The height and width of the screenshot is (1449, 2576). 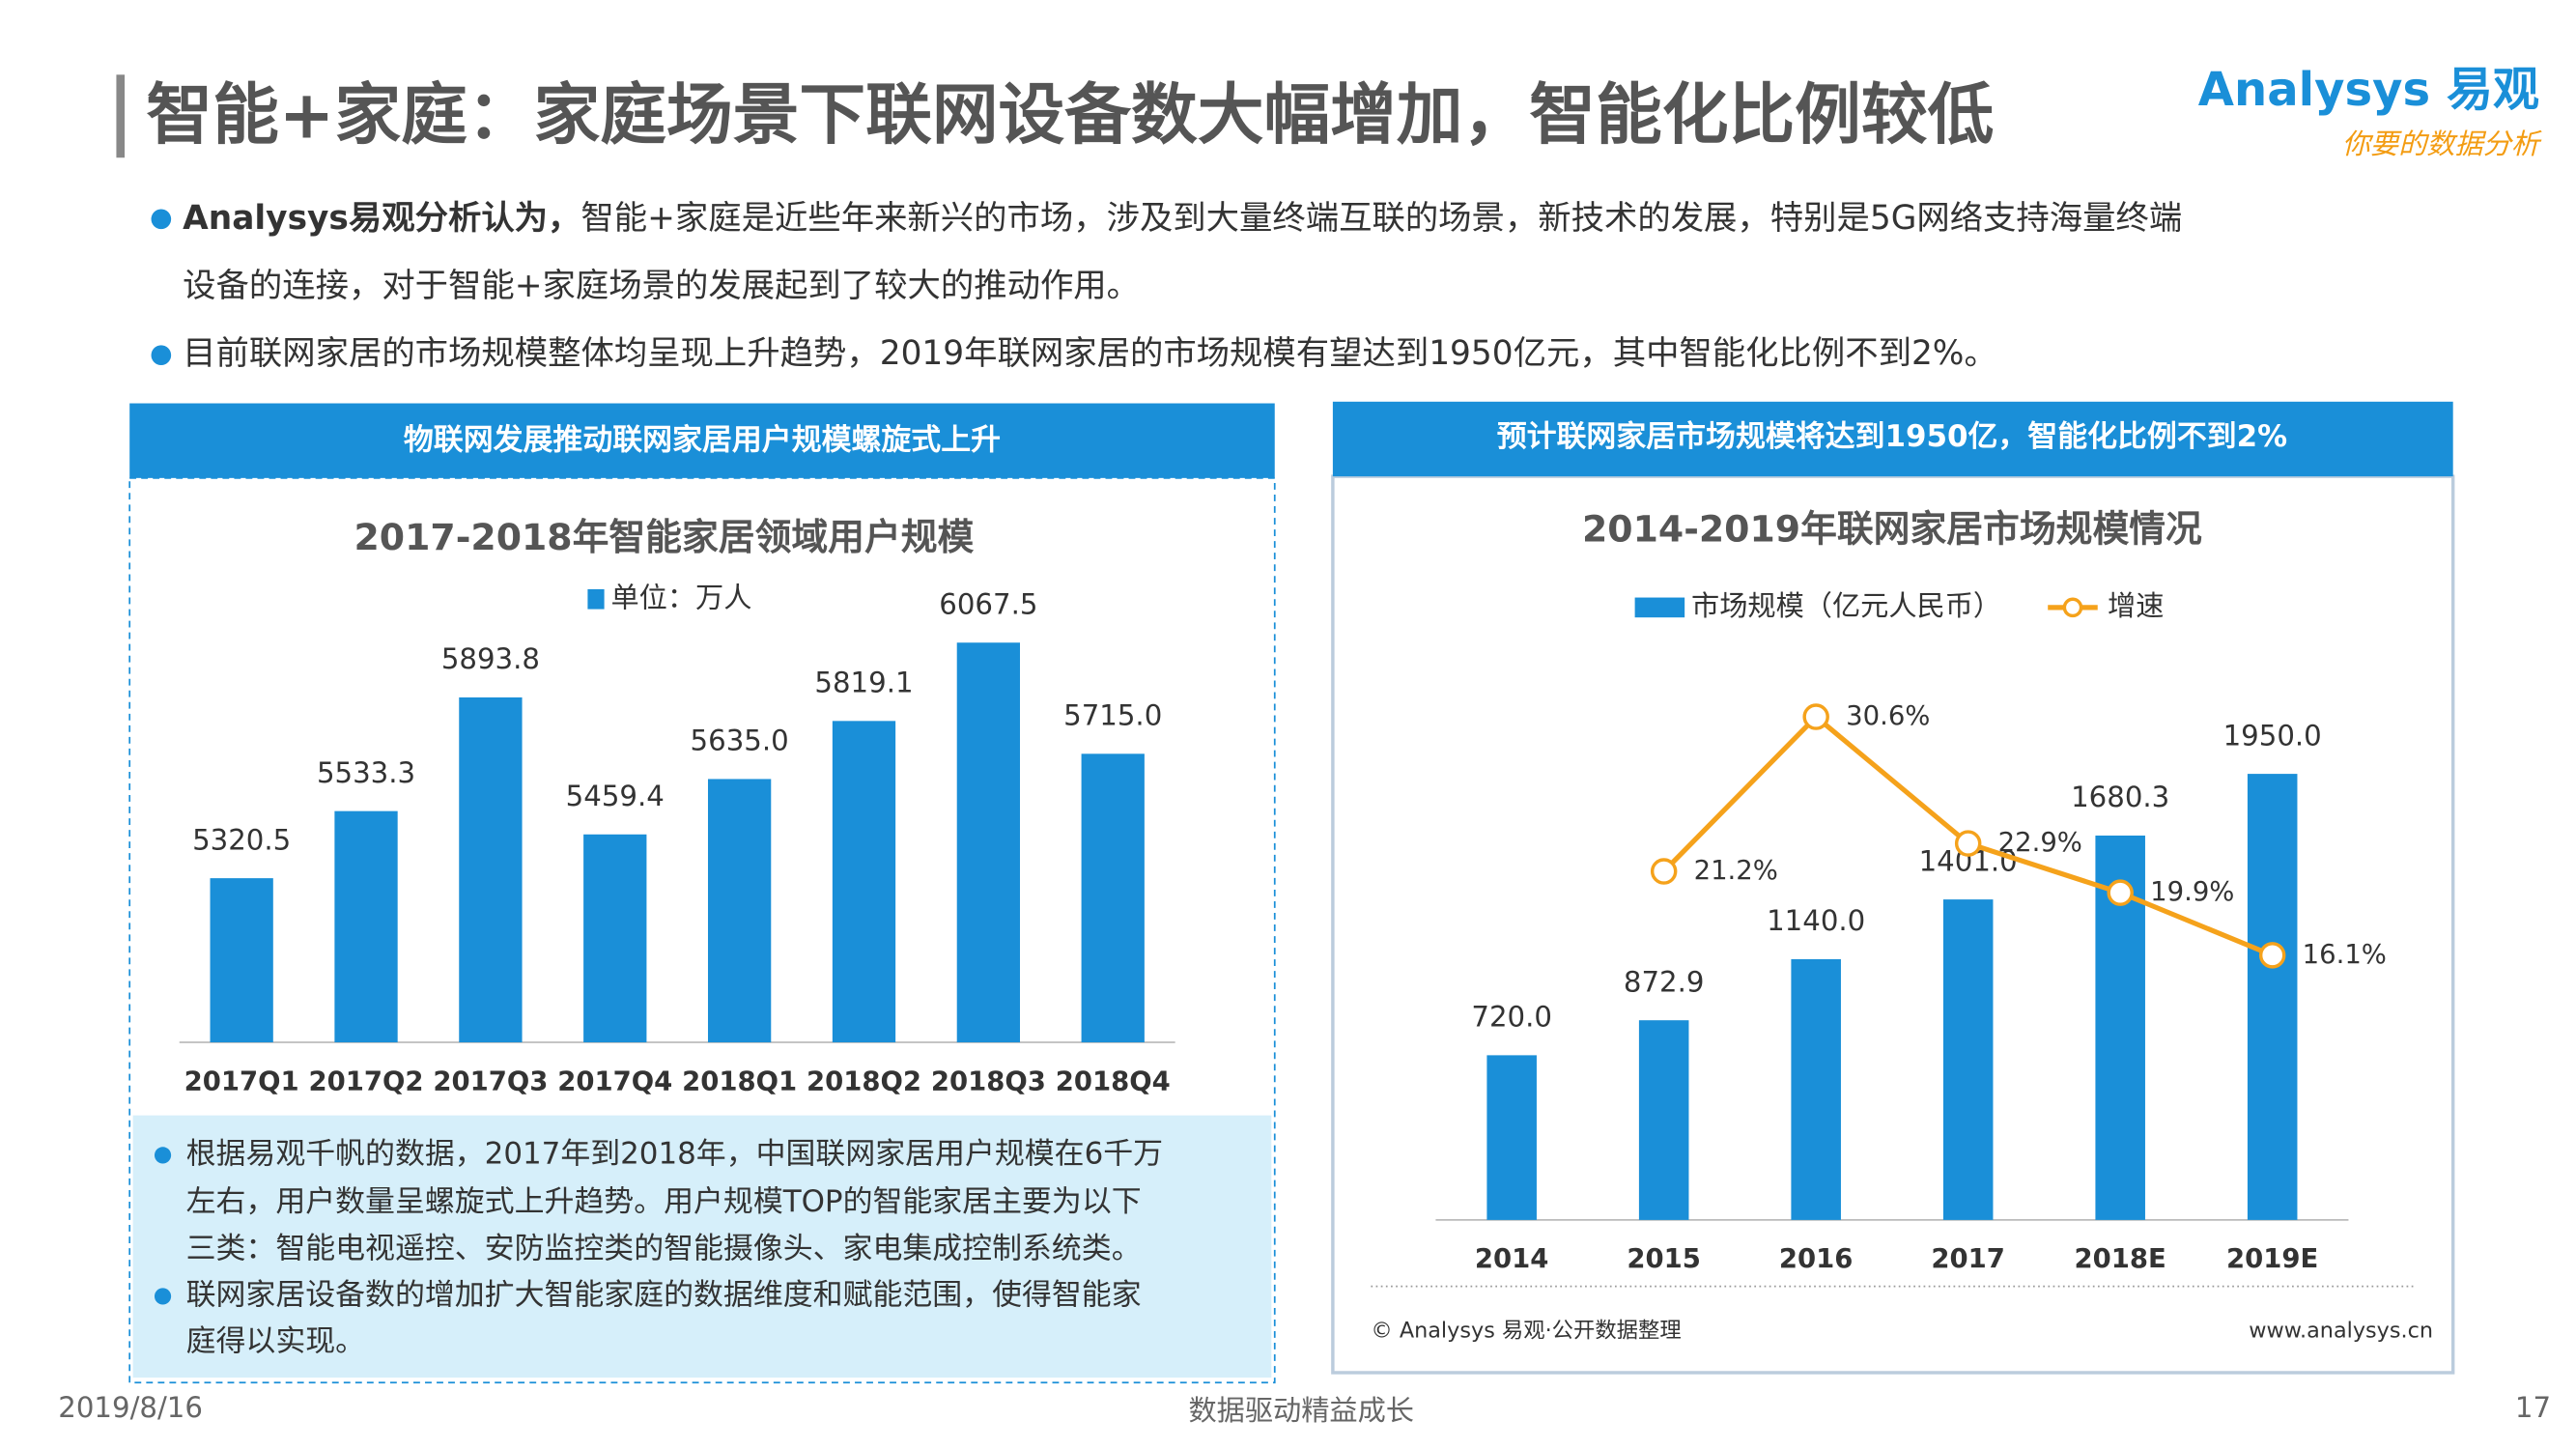 I want to click on value-label: 1680.3, so click(x=2120, y=797).